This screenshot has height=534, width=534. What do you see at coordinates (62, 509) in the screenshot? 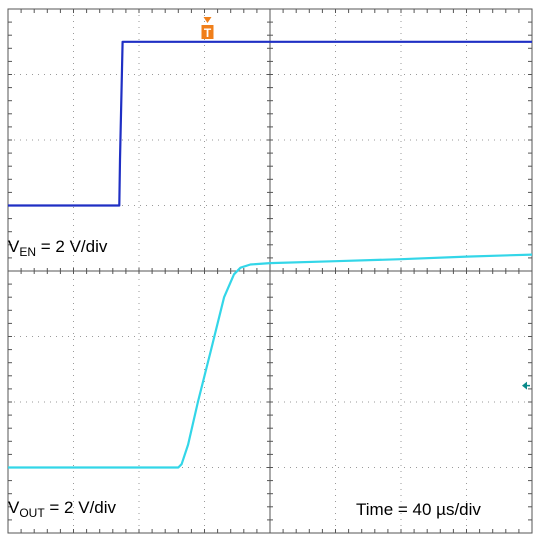
I see `vout-scale-label: VOUT = 2 V/div` at bounding box center [62, 509].